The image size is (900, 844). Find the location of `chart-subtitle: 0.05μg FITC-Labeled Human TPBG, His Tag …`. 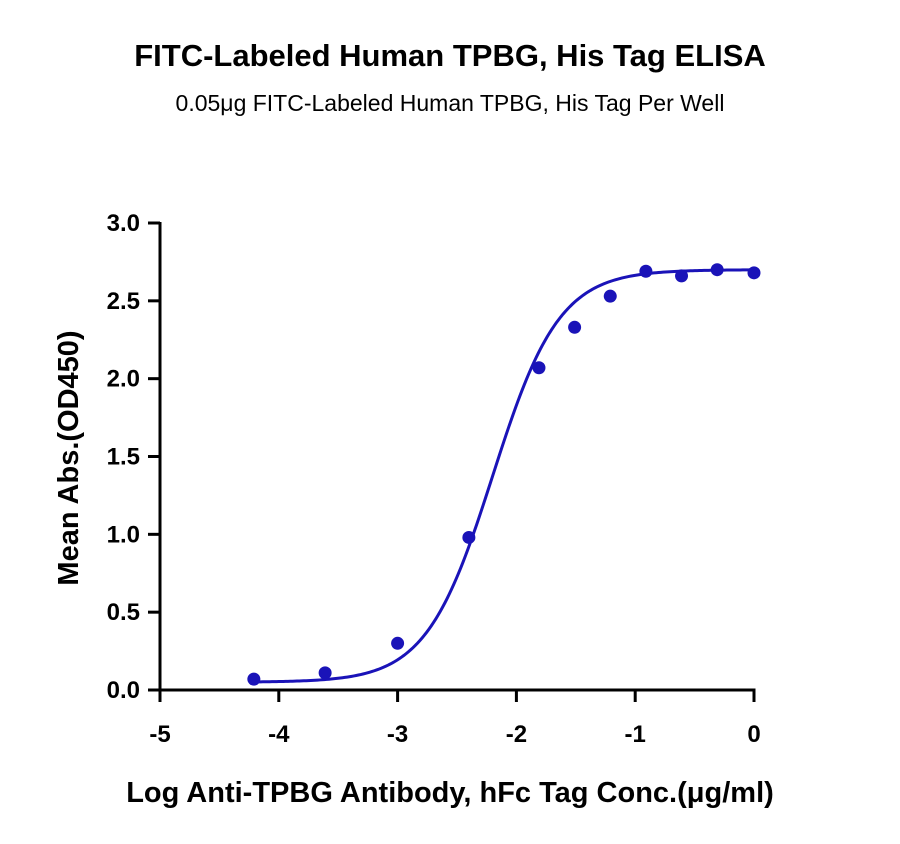

chart-subtitle: 0.05μg FITC-Labeled Human TPBG, His Tag … is located at coordinates (450, 103).